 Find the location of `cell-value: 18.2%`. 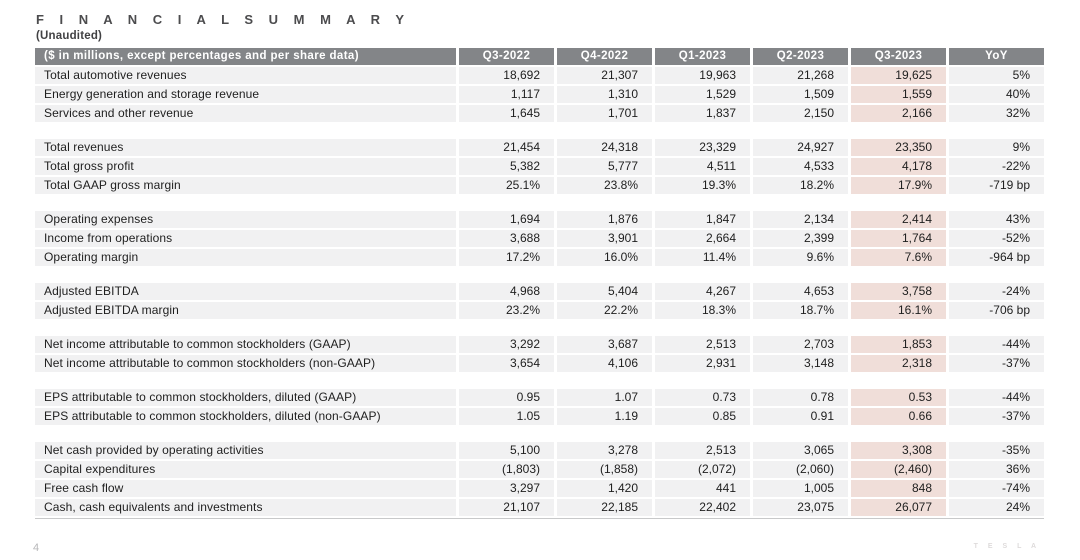

cell-value: 18.2% is located at coordinates (800, 185).